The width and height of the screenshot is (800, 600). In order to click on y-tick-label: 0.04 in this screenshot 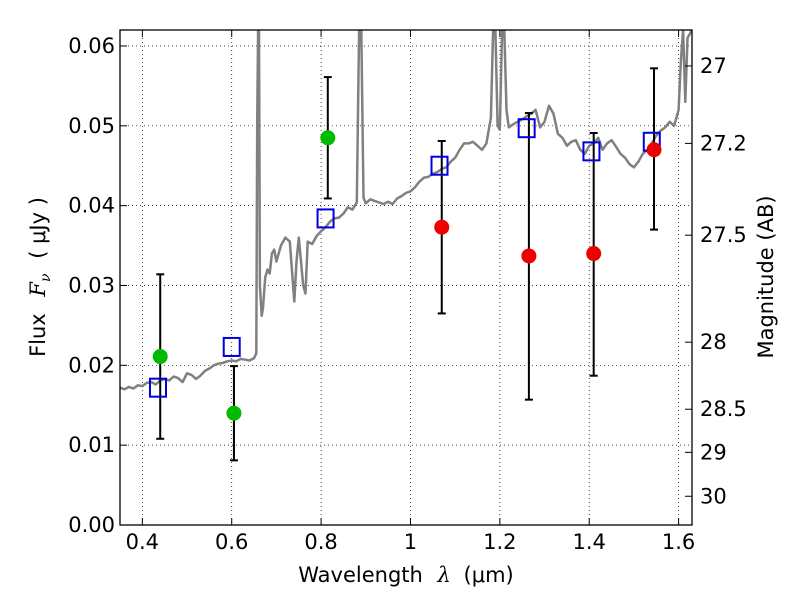, I will do `click(91, 206)`.